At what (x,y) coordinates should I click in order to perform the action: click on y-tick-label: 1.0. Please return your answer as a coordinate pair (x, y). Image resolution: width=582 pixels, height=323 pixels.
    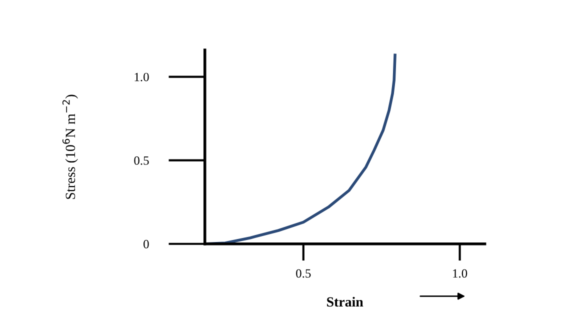
    Looking at the image, I should click on (141, 77).